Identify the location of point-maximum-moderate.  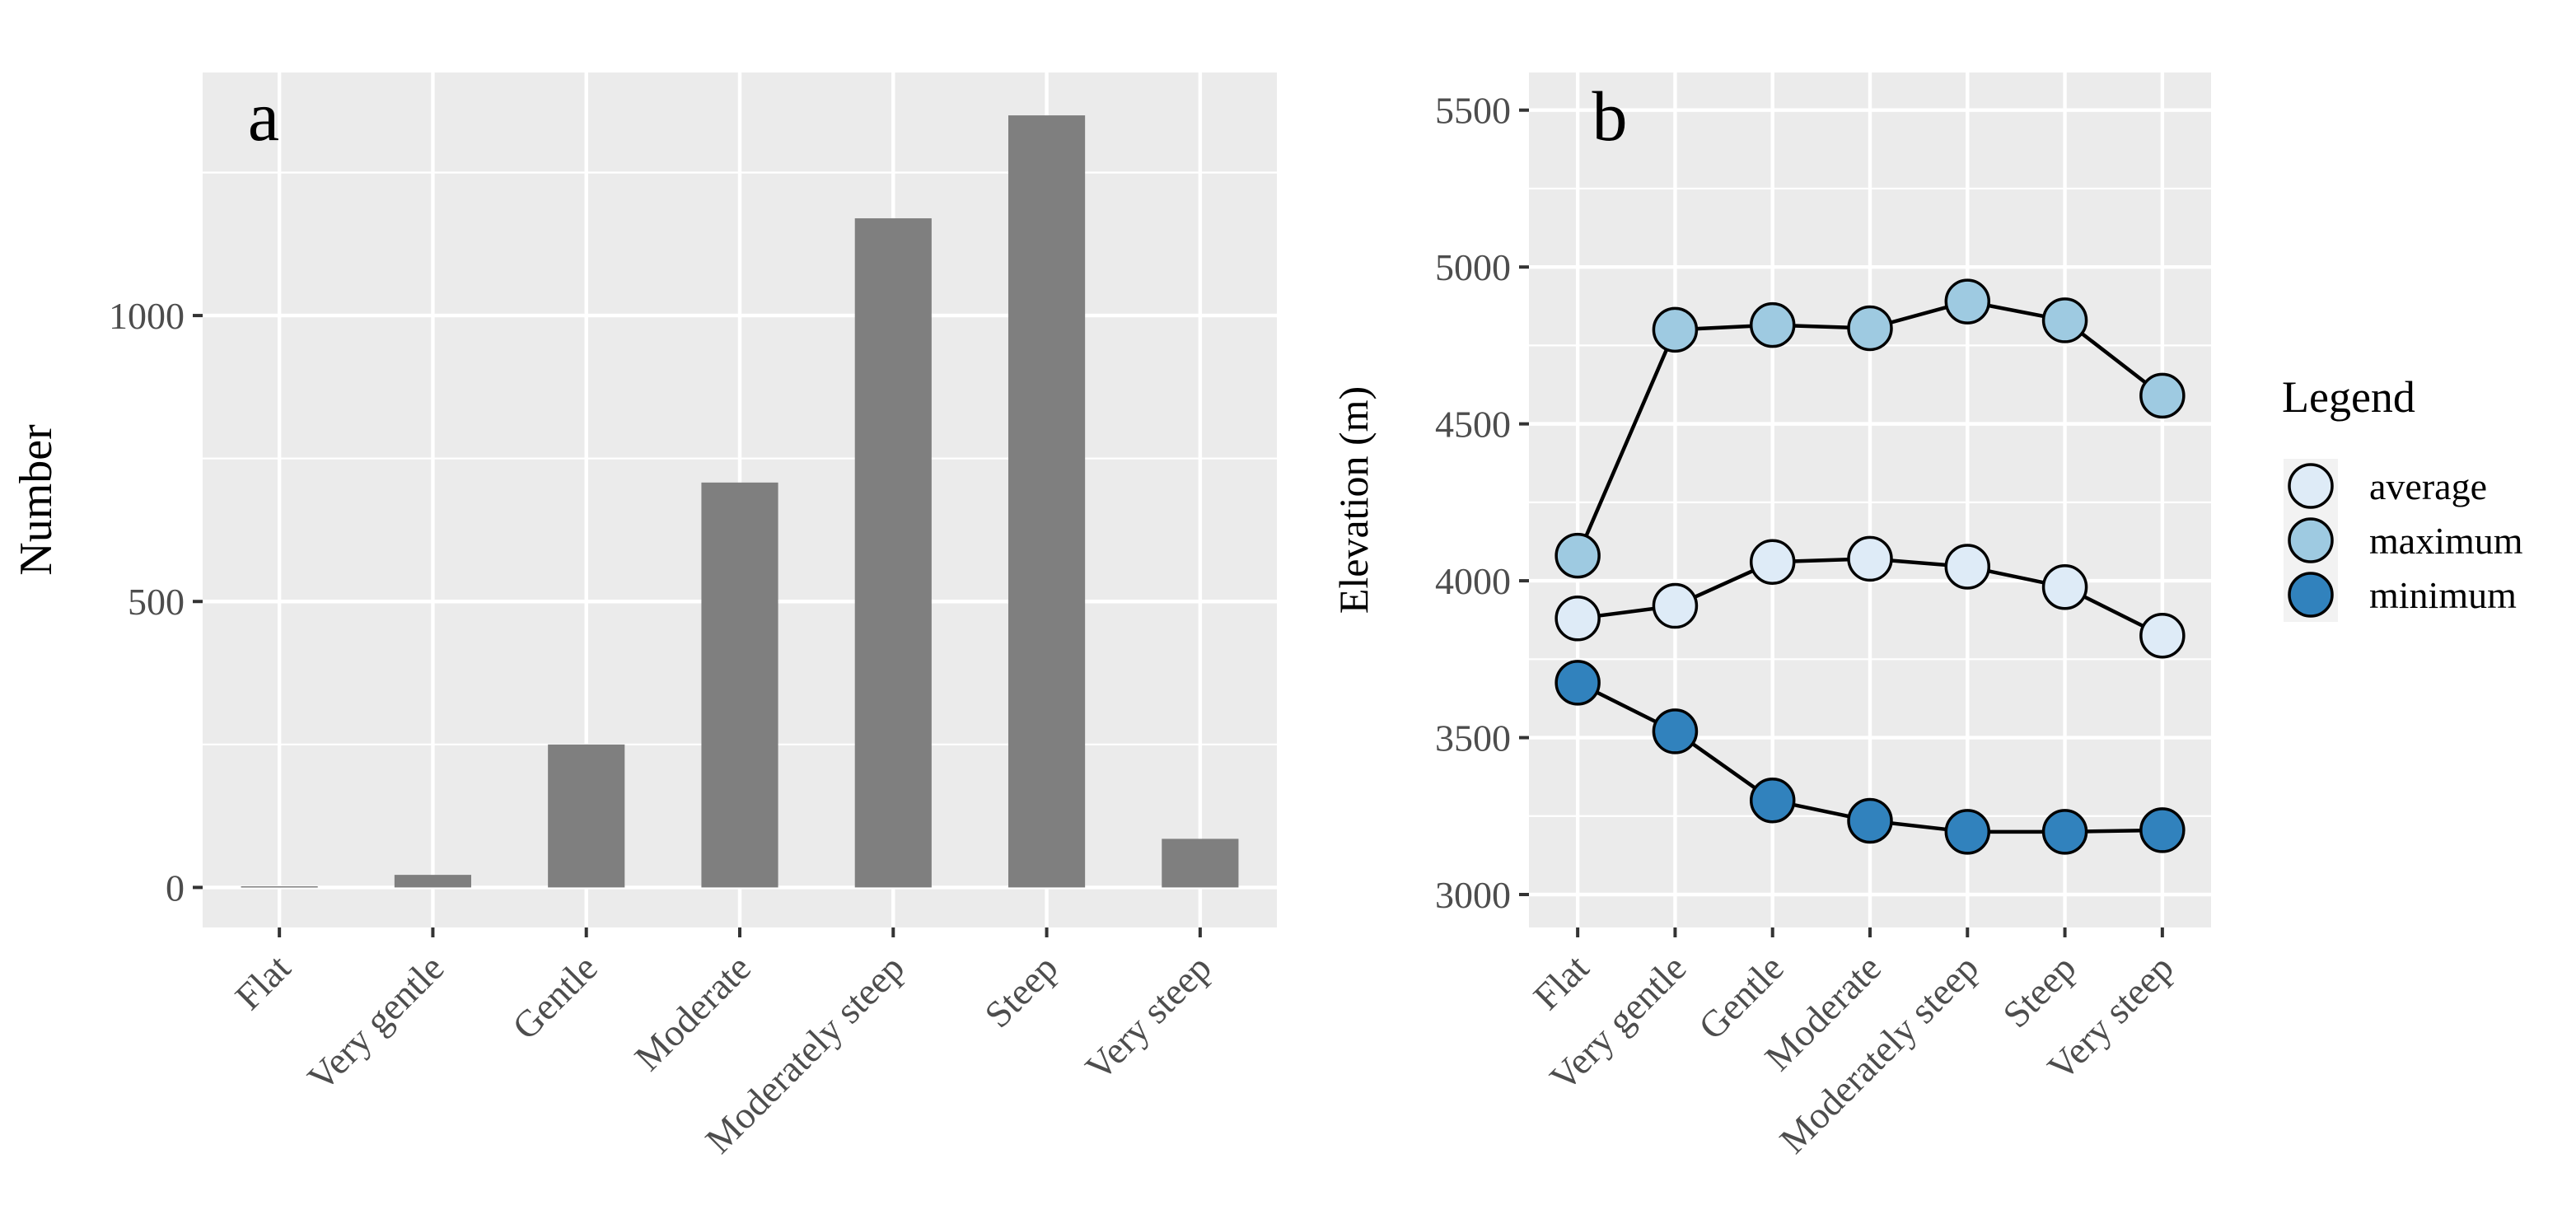
(1870, 328).